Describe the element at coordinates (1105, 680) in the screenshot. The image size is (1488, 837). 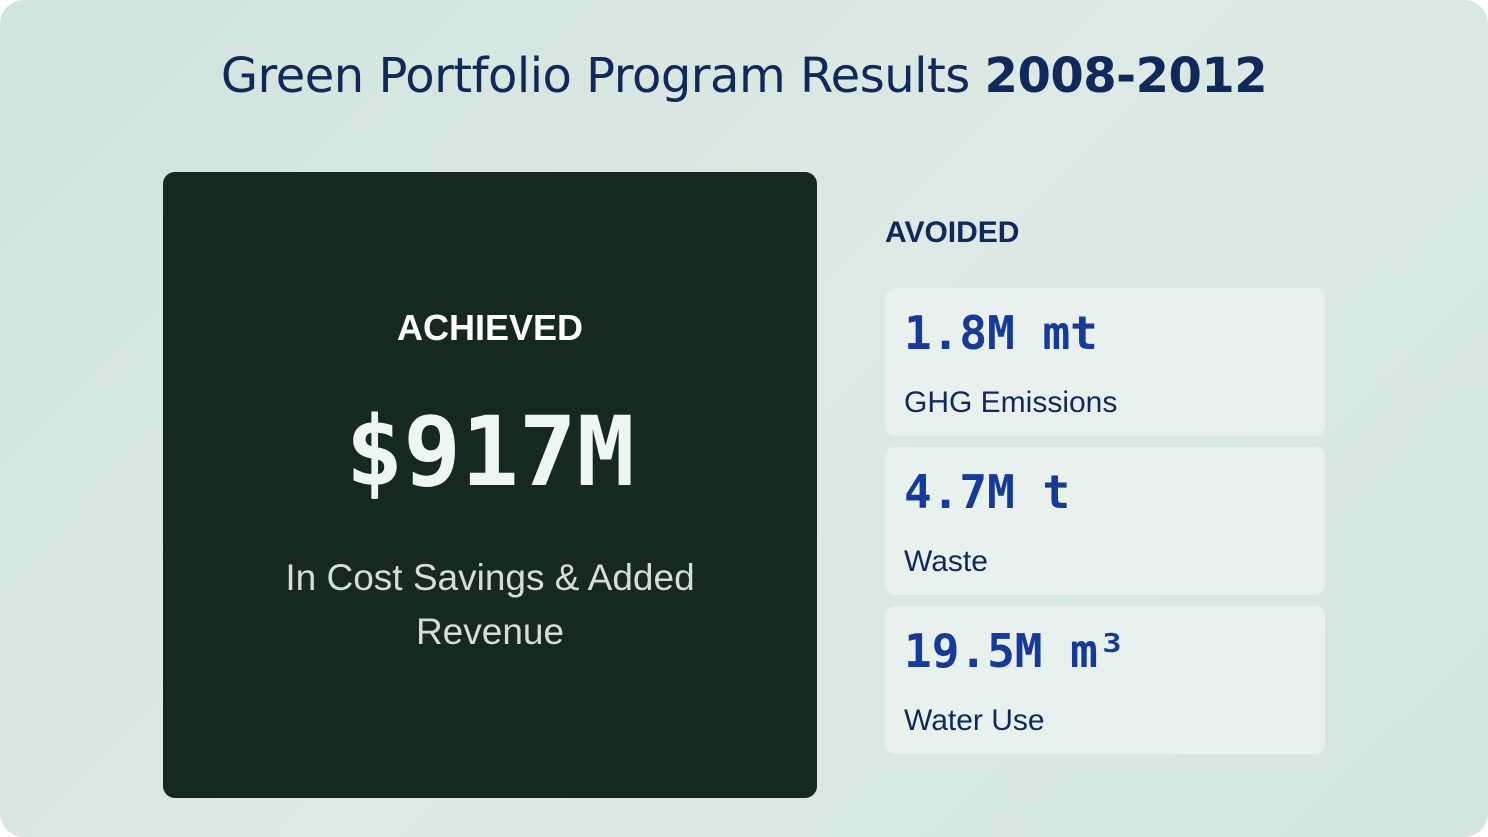
I see `metric-card-water: 19.5M m³ Water Use` at that location.